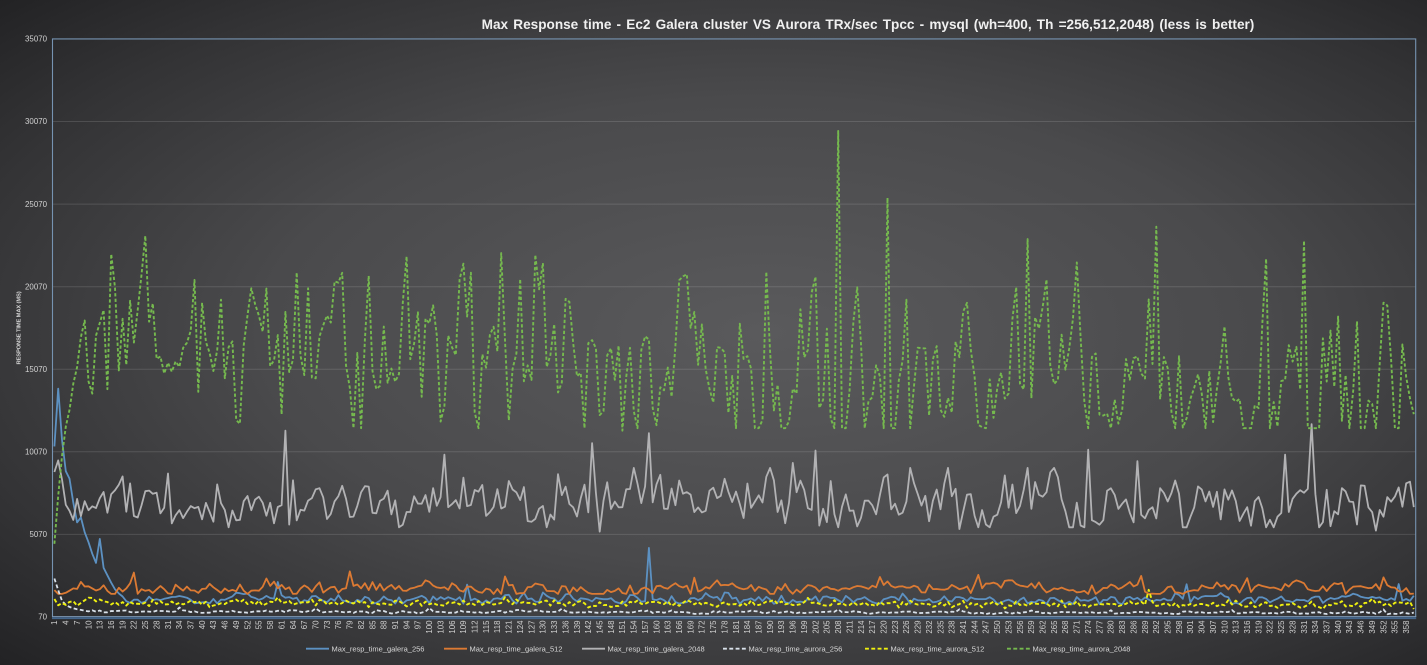  I want to click on svg-text: 277, so click(1099, 627).